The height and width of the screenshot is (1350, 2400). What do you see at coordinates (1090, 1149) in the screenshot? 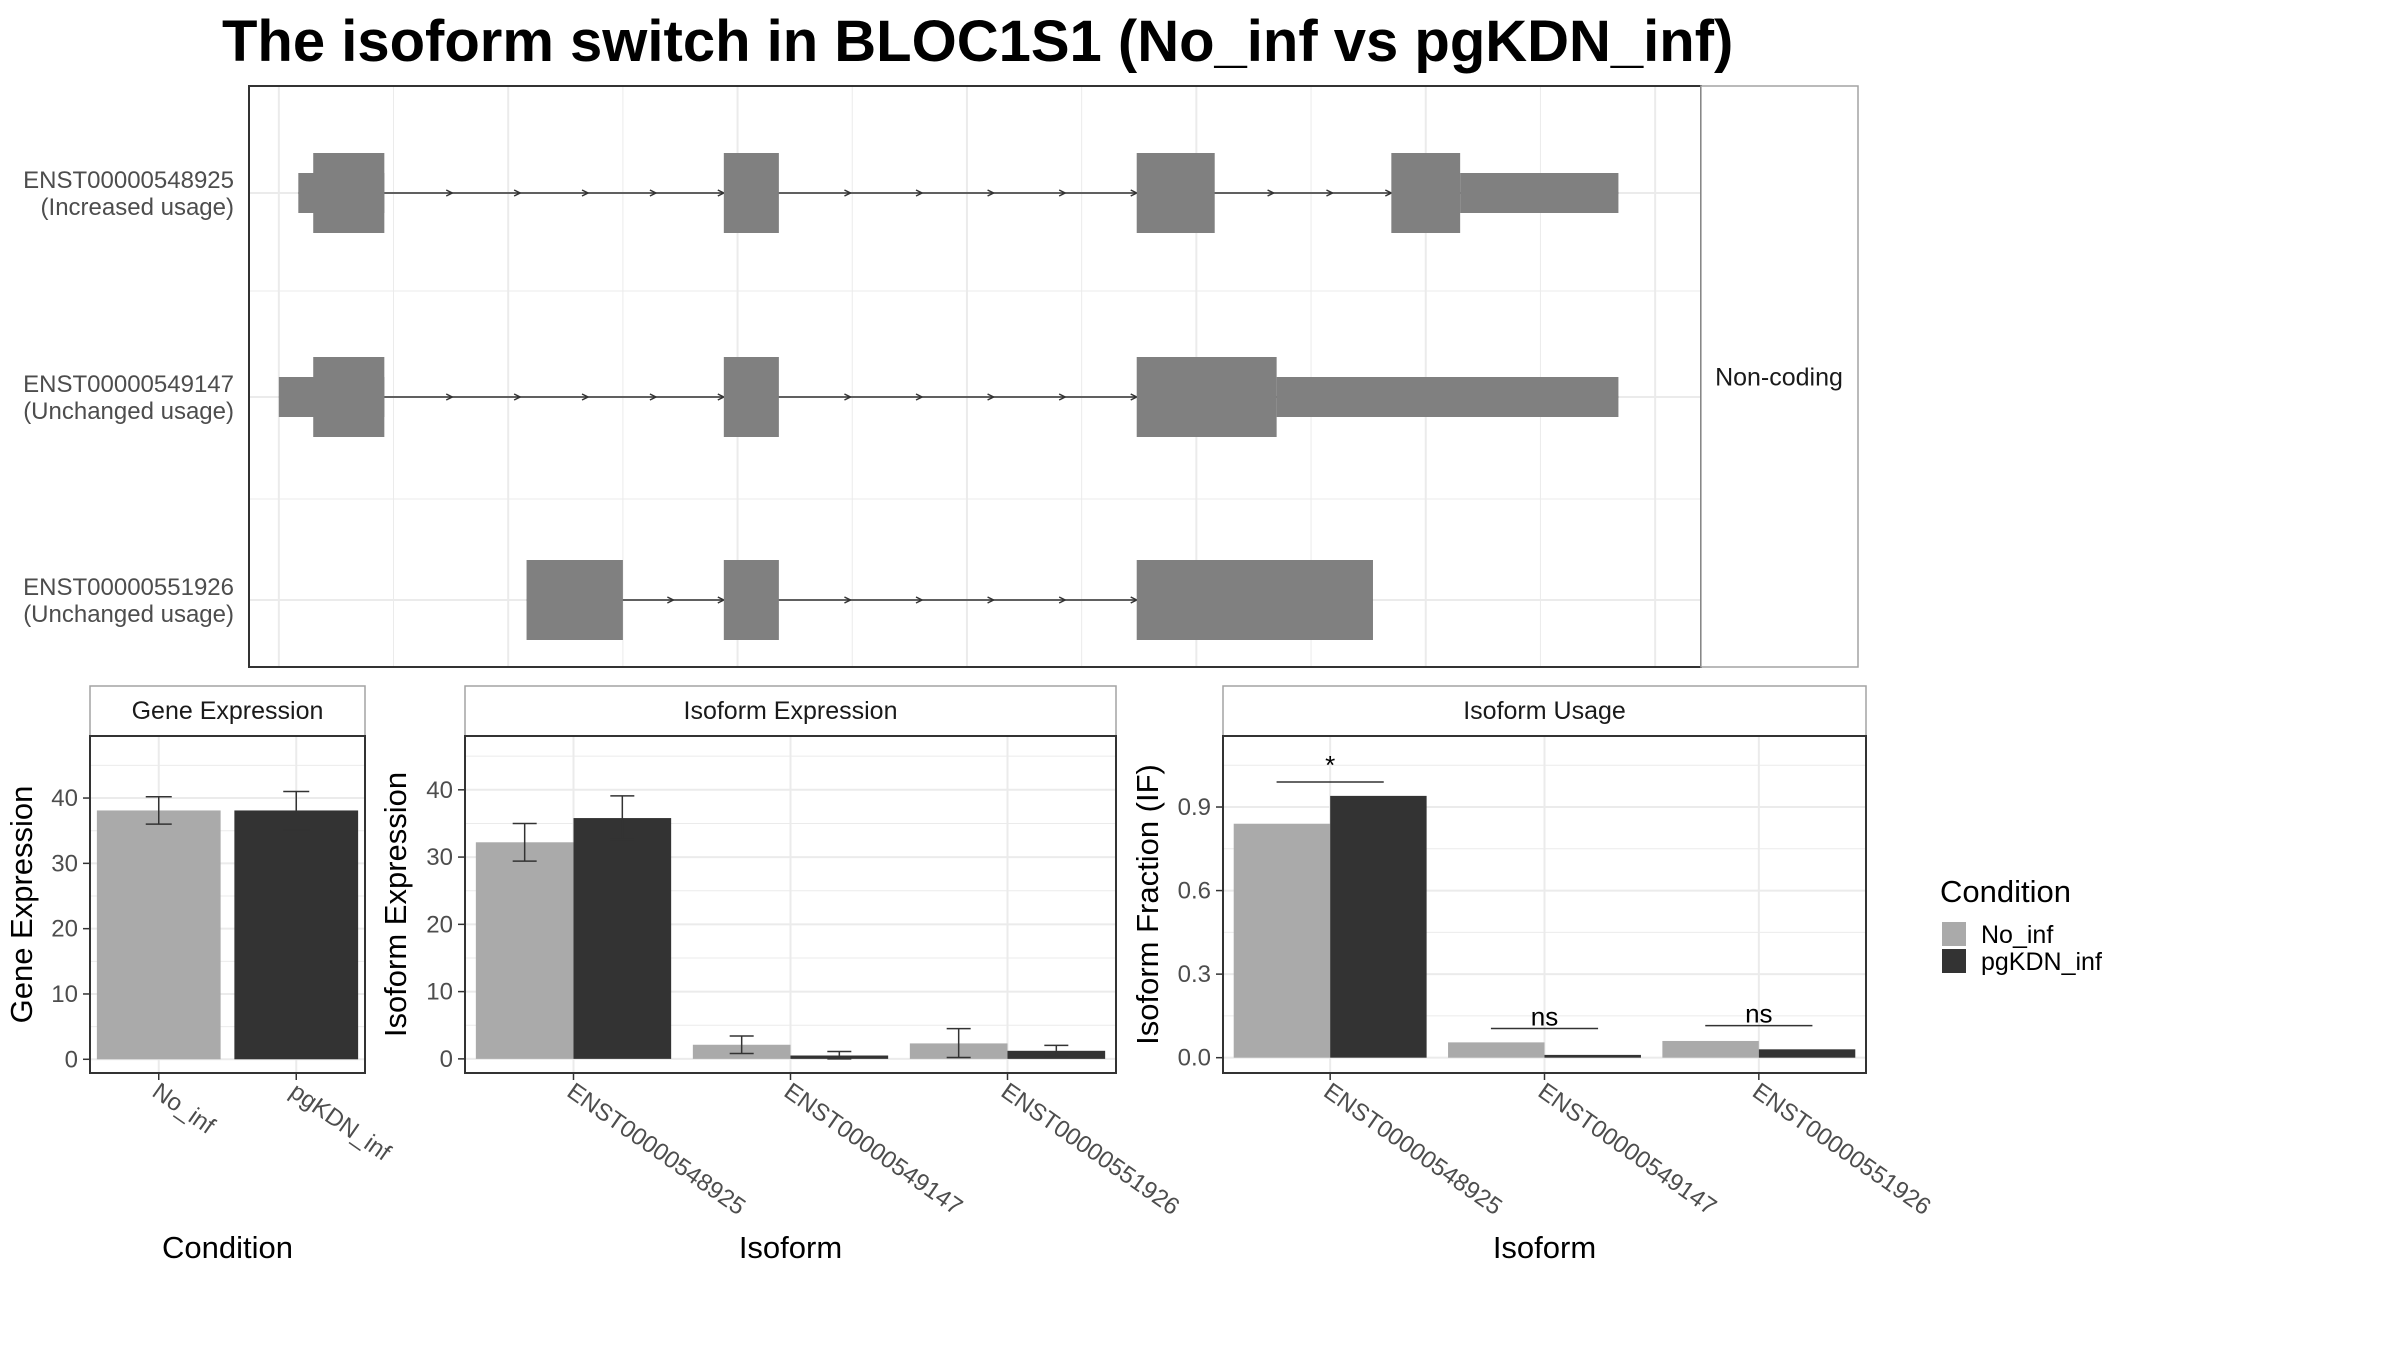
I see `x-tick-label: ENST00000551926` at bounding box center [1090, 1149].